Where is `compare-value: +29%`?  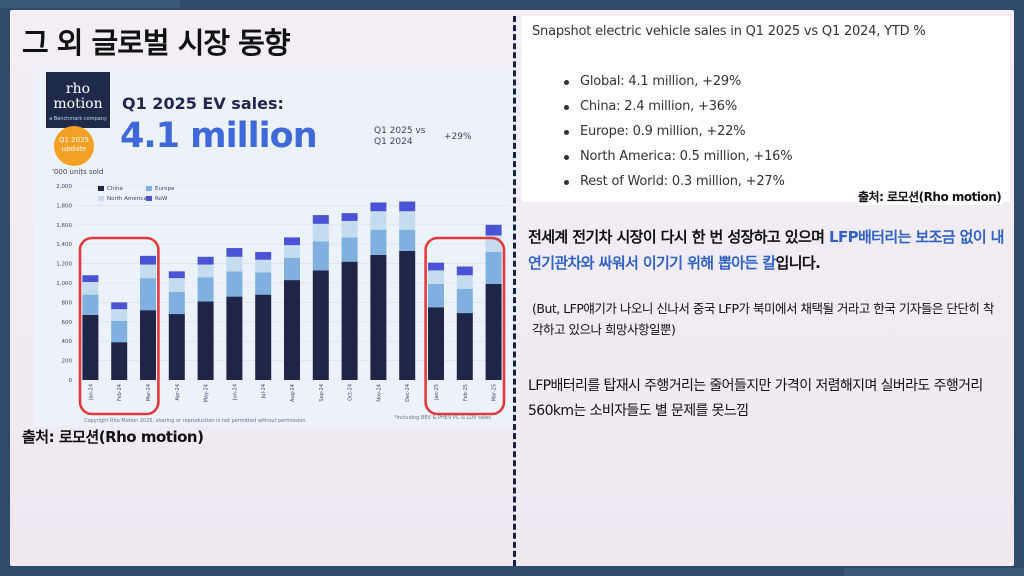 compare-value: +29% is located at coordinates (458, 137).